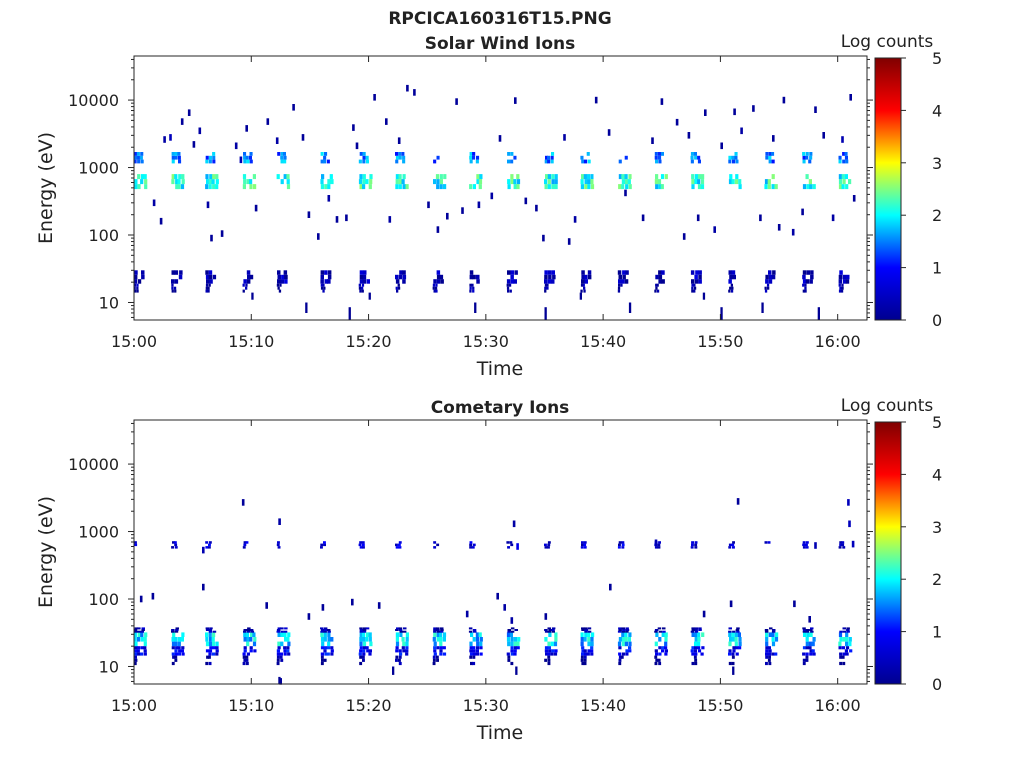  What do you see at coordinates (103, 235) in the screenshot?
I see `y-tick-label: 100` at bounding box center [103, 235].